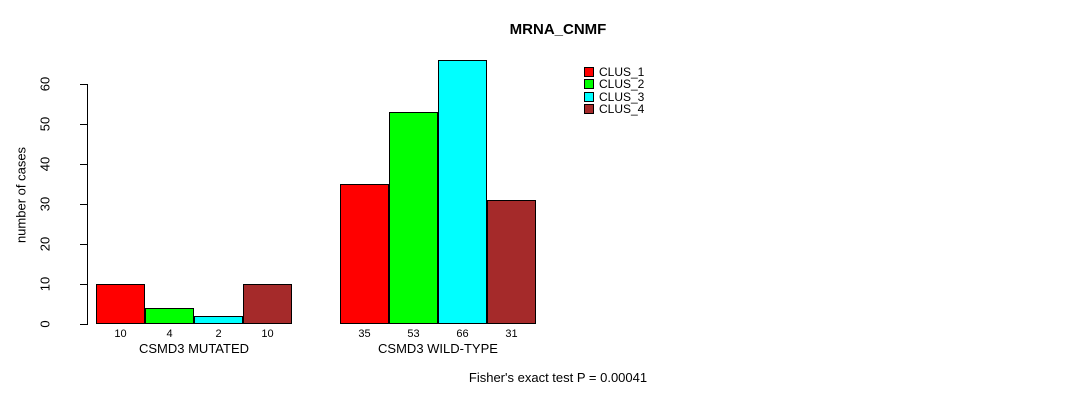 This screenshot has height=400, width=1090. What do you see at coordinates (45, 84) in the screenshot?
I see `y-tick-label: 60` at bounding box center [45, 84].